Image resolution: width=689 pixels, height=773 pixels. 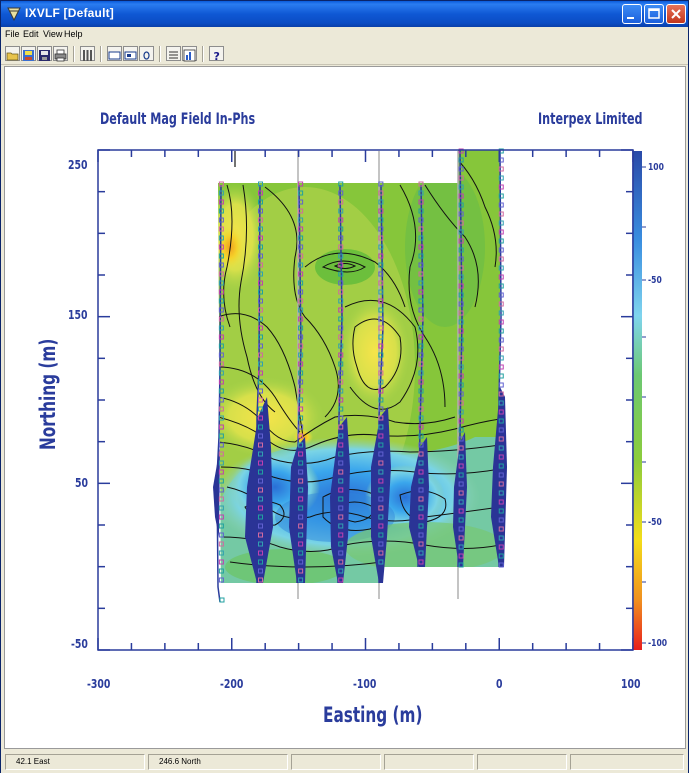 What do you see at coordinates (173, 53) in the screenshot?
I see `list-button` at bounding box center [173, 53].